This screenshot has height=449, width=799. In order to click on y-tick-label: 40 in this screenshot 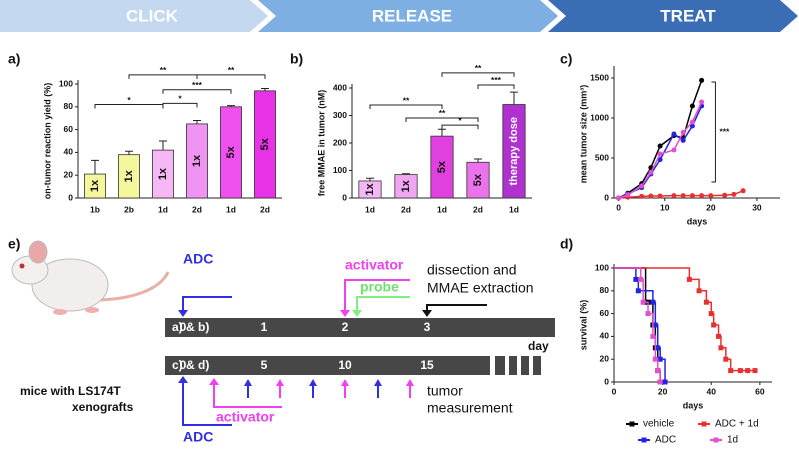, I will do `click(605, 336)`.